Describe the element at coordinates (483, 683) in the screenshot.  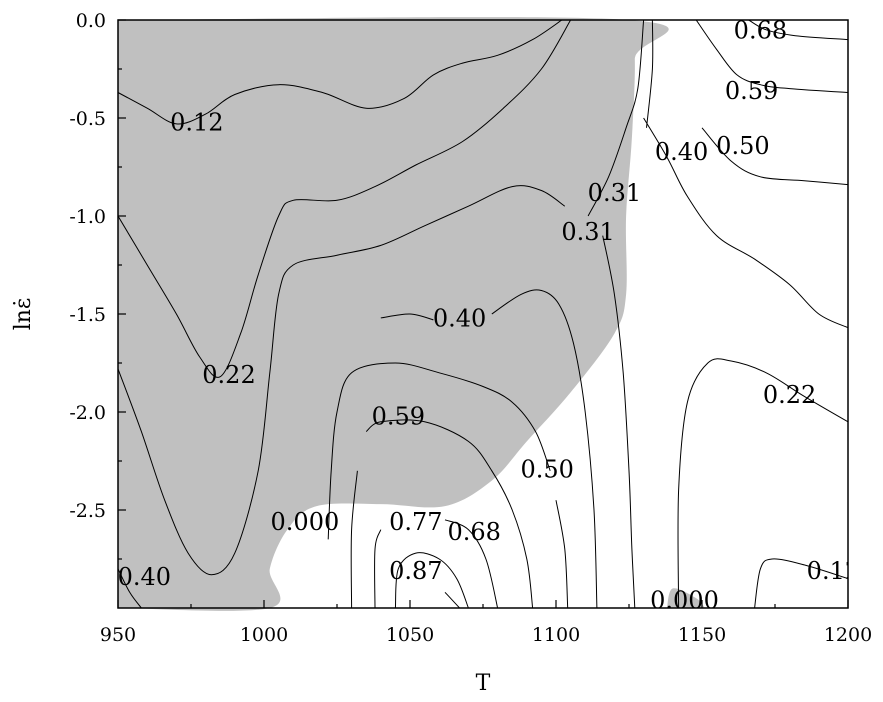
I see `x-axis-label: T` at that location.